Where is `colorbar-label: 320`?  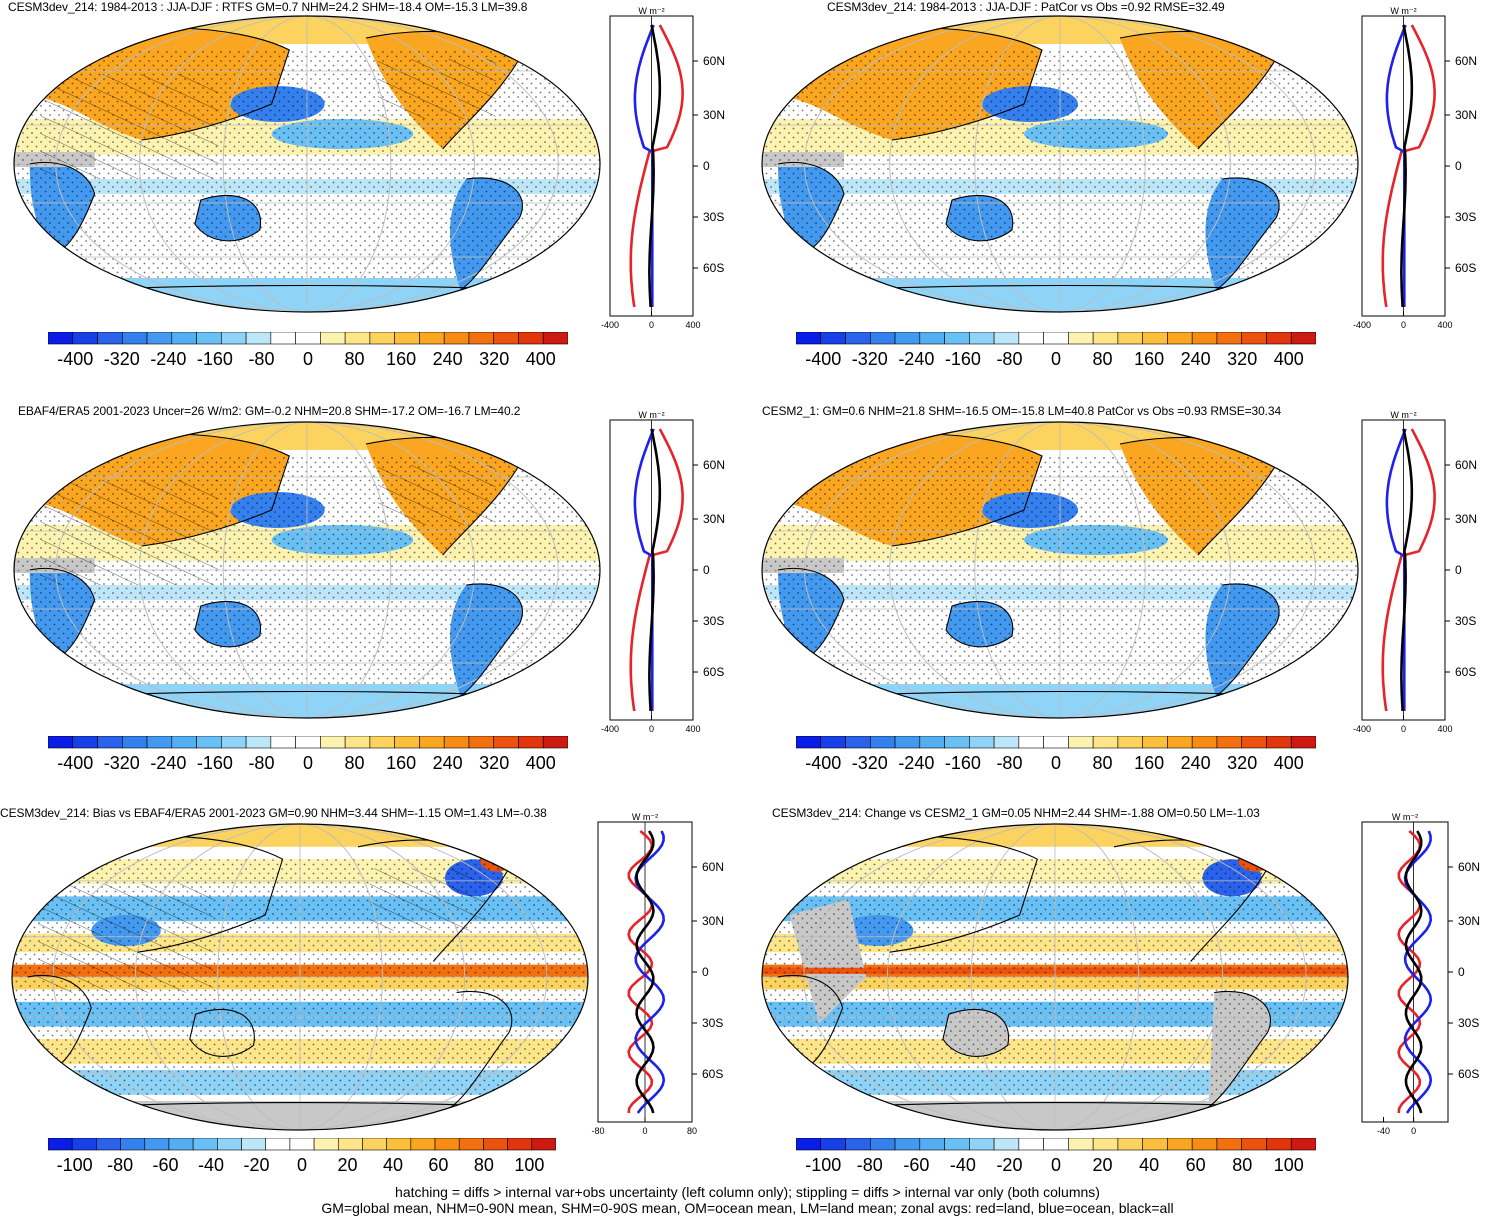 colorbar-label: 320 is located at coordinates (494, 359).